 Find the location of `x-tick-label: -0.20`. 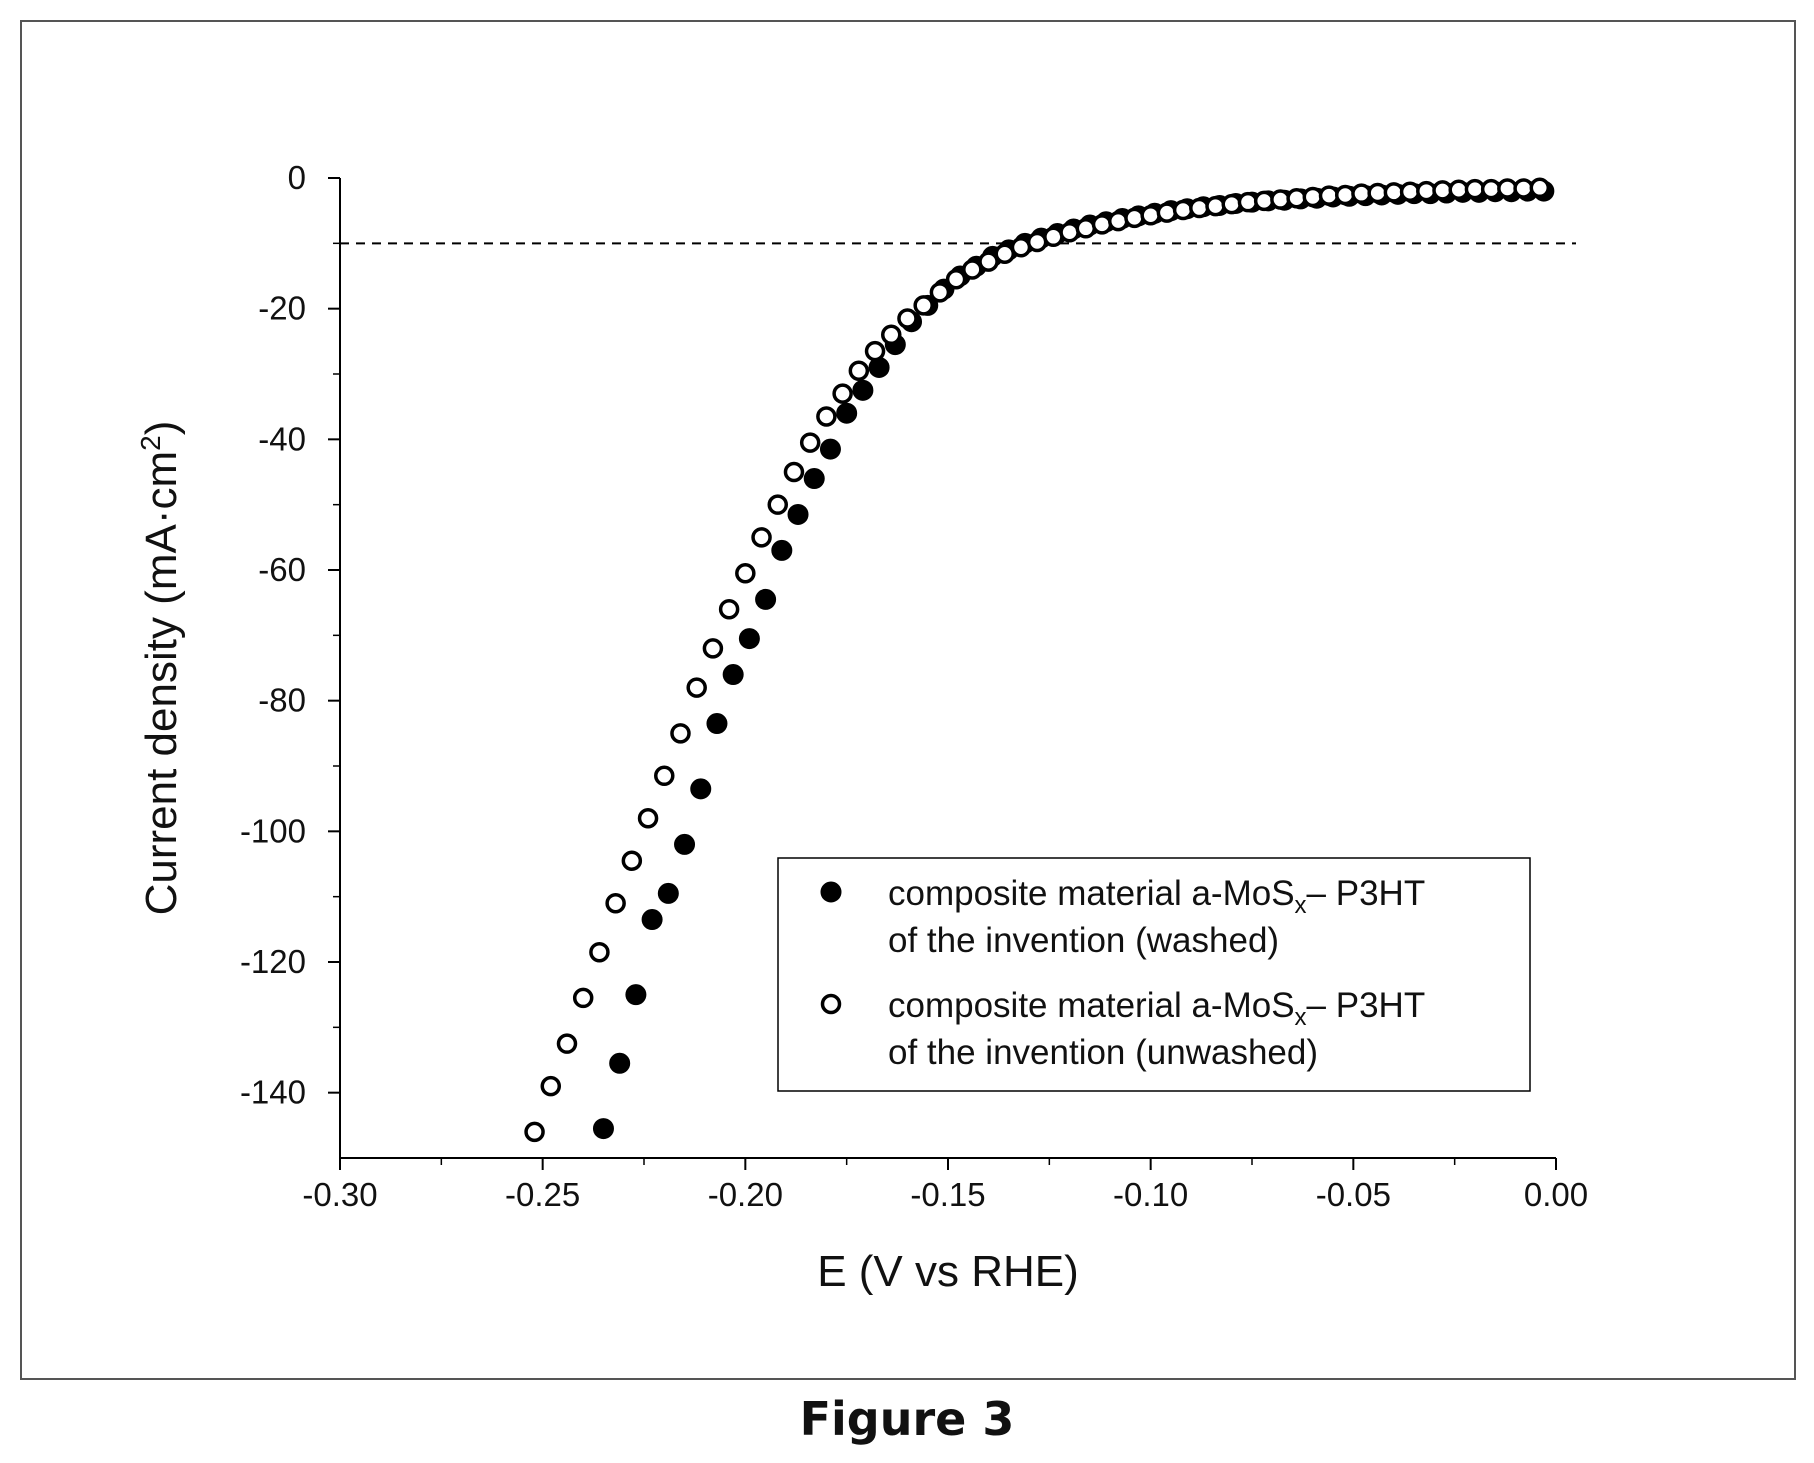

x-tick-label: -0.20 is located at coordinates (745, 1194).